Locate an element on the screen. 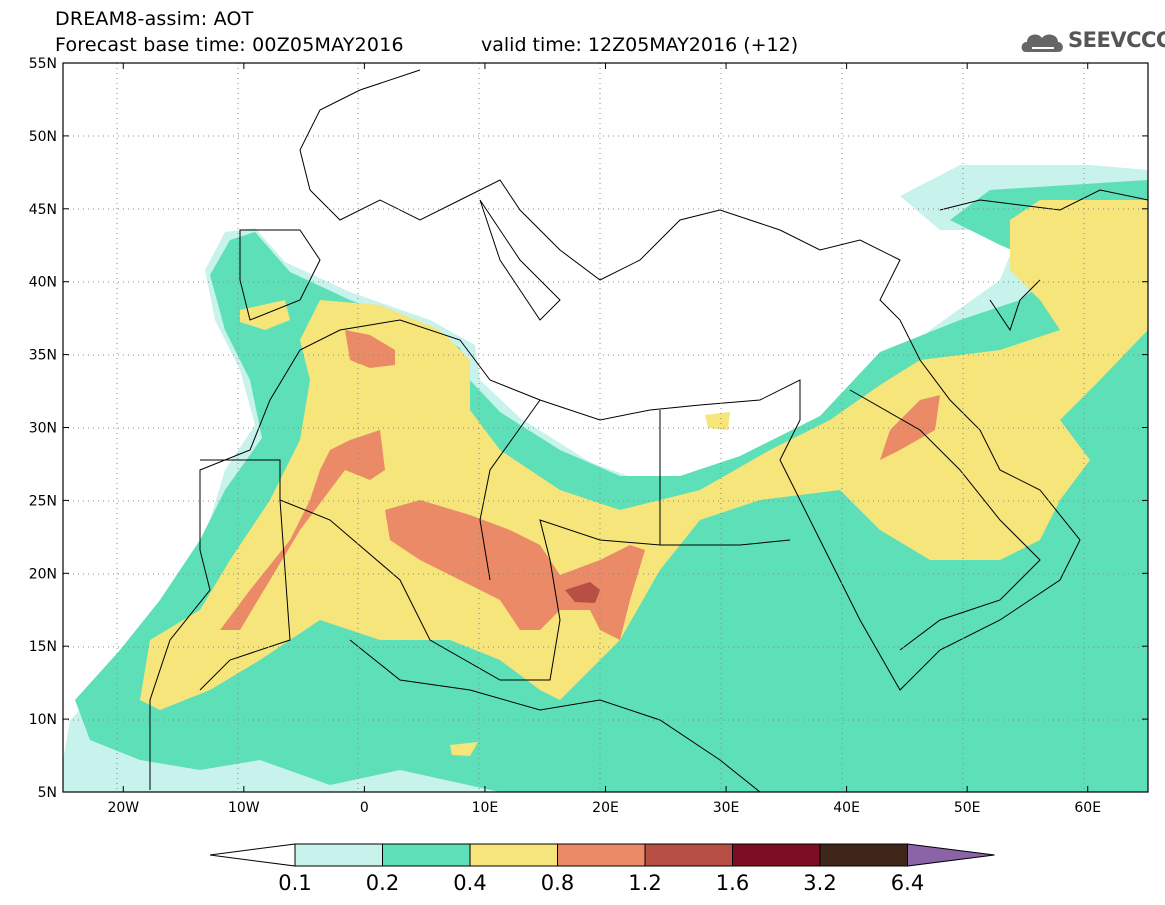 Image resolution: width=1165 pixels, height=905 pixels. colorbar-label: 0.8 is located at coordinates (557, 883).